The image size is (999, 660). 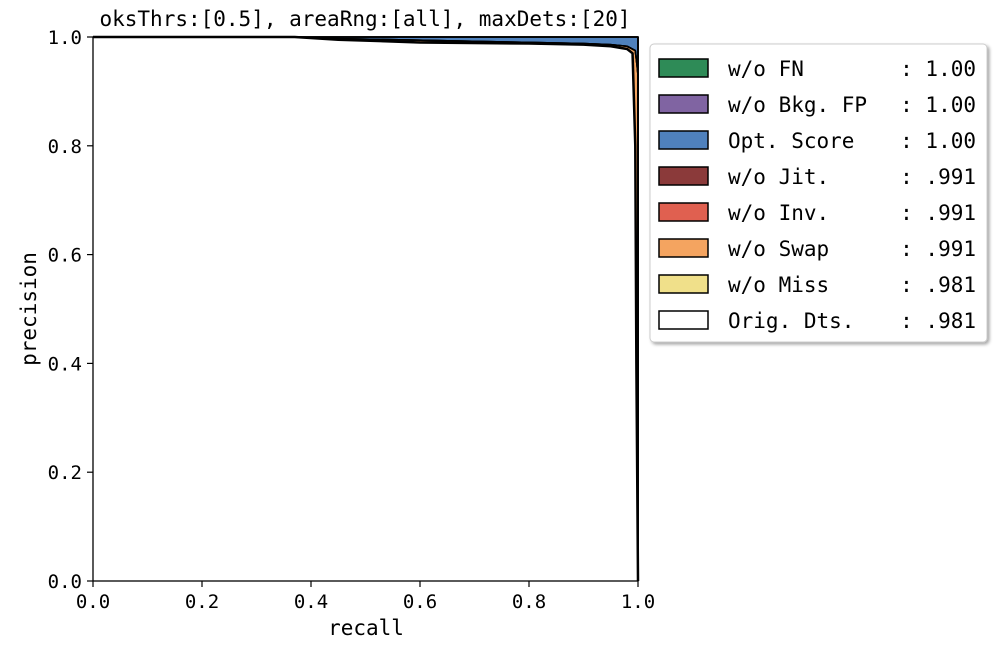 What do you see at coordinates (365, 597) in the screenshot?
I see `x-axis-ticks: 0.0 0.2 0.4 0.6 0.8 1.0` at bounding box center [365, 597].